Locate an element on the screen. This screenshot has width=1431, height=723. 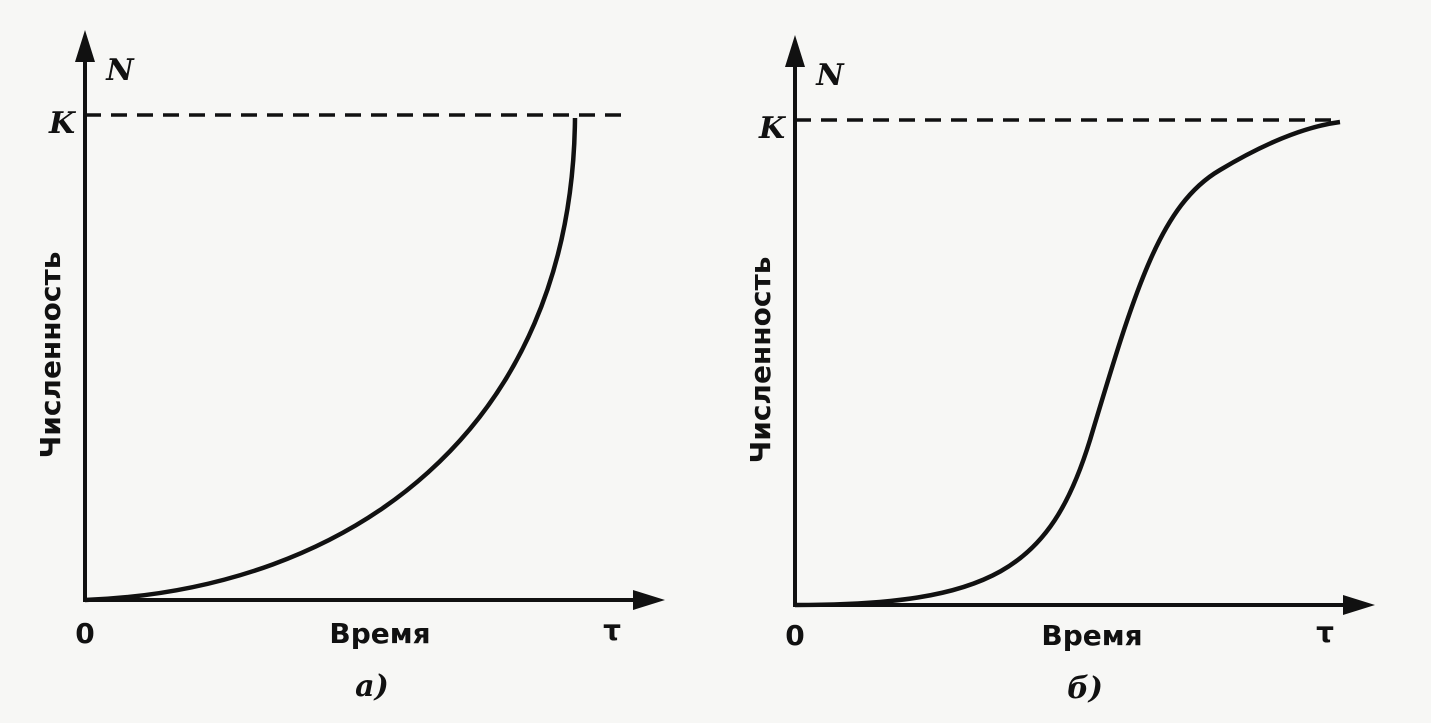
caption: б) is located at coordinates (1085, 688).